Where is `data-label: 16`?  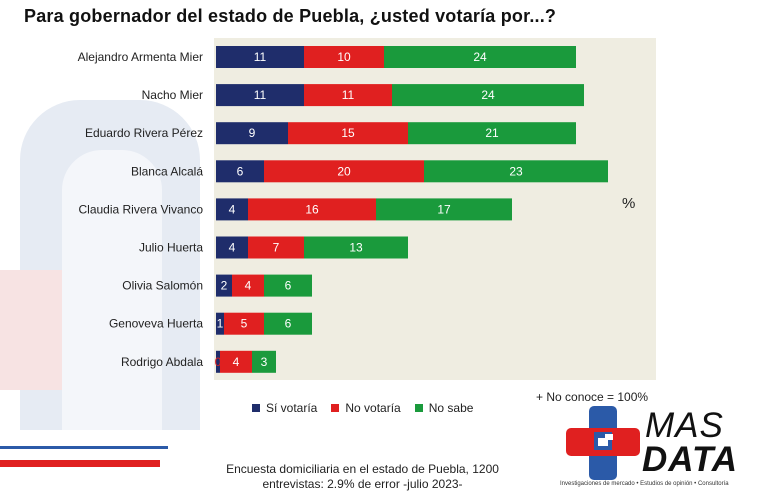
data-label: 16 is located at coordinates (312, 209).